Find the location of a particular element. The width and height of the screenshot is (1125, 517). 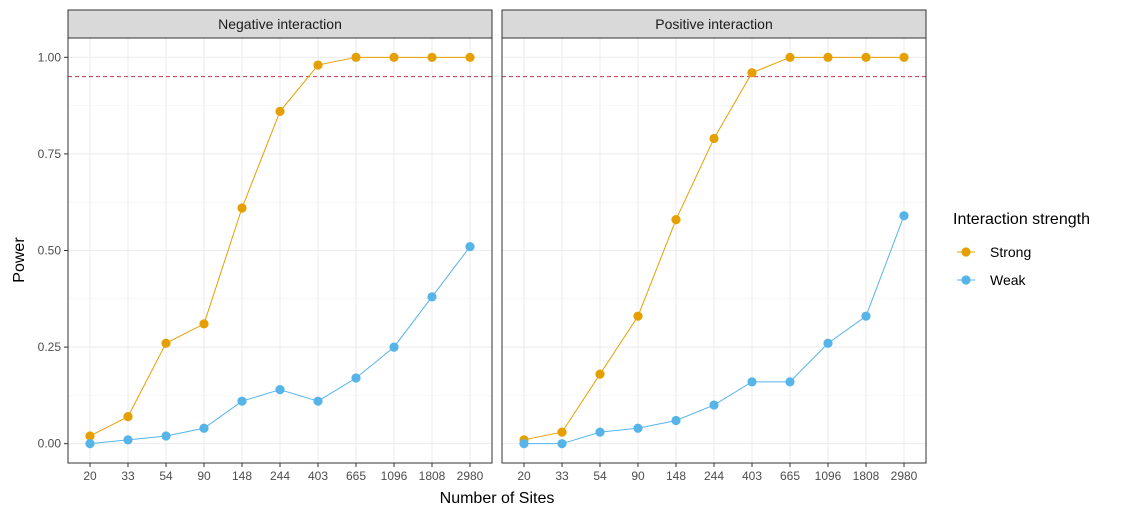

panel-title: Positive interaction is located at coordinates (714, 24).